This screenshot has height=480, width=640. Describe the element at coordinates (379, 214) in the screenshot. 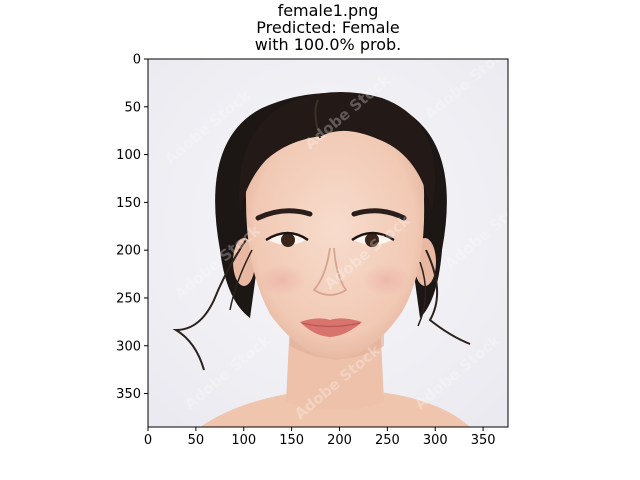

I see `right-eyebrow` at that location.